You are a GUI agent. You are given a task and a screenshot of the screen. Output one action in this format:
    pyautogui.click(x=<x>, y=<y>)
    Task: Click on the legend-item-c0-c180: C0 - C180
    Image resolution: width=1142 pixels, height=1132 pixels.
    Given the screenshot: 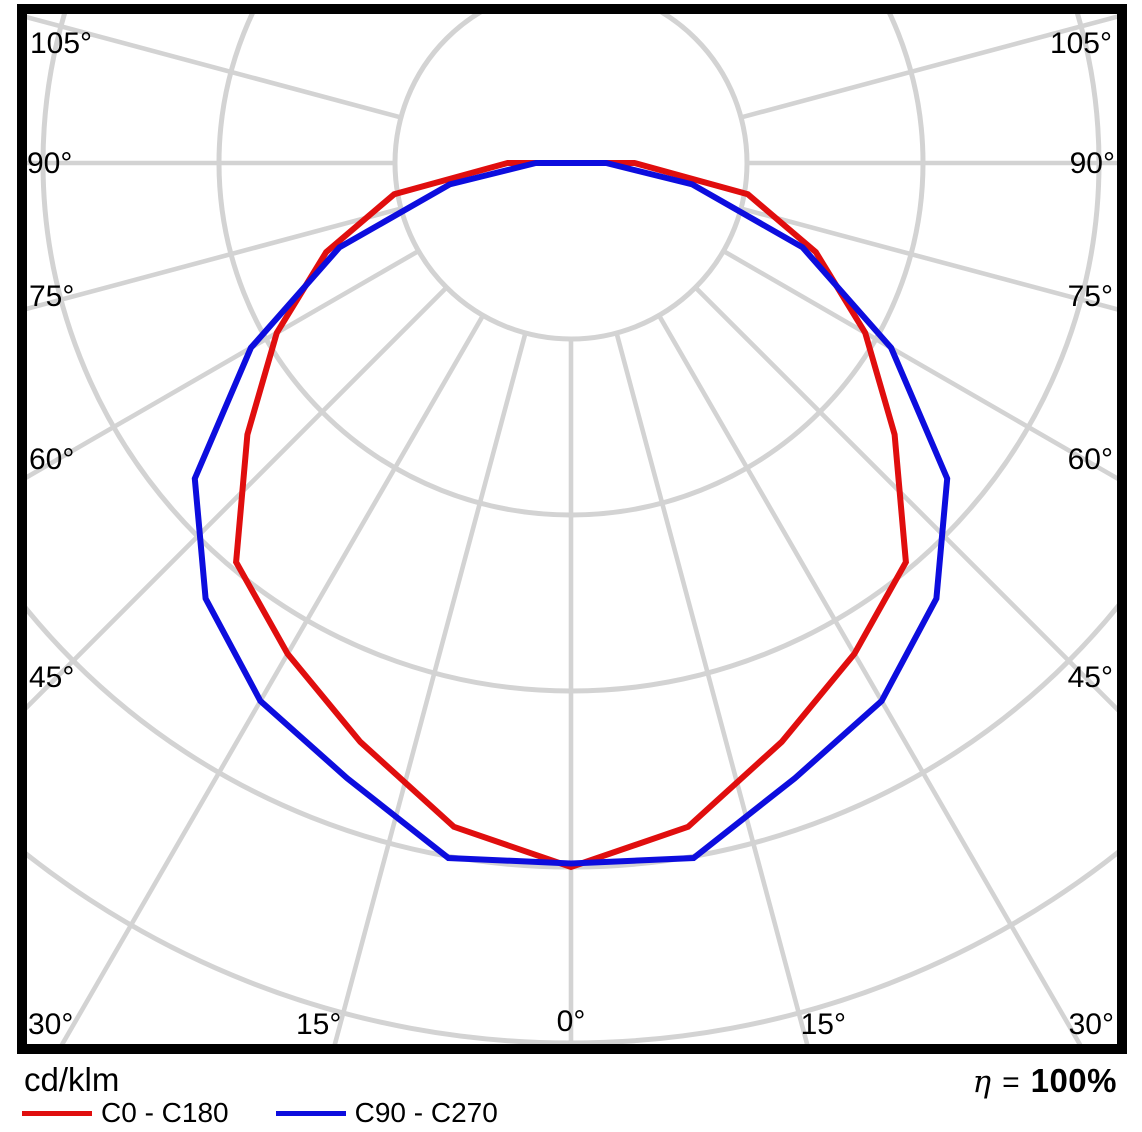 What is the action you would take?
    pyautogui.click(x=125, y=1113)
    